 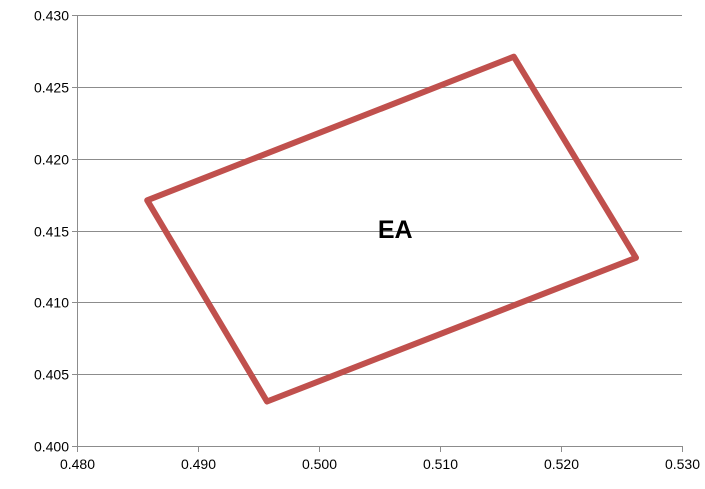 What do you see at coordinates (561, 464) in the screenshot?
I see `x-tick-label: 0.520` at bounding box center [561, 464].